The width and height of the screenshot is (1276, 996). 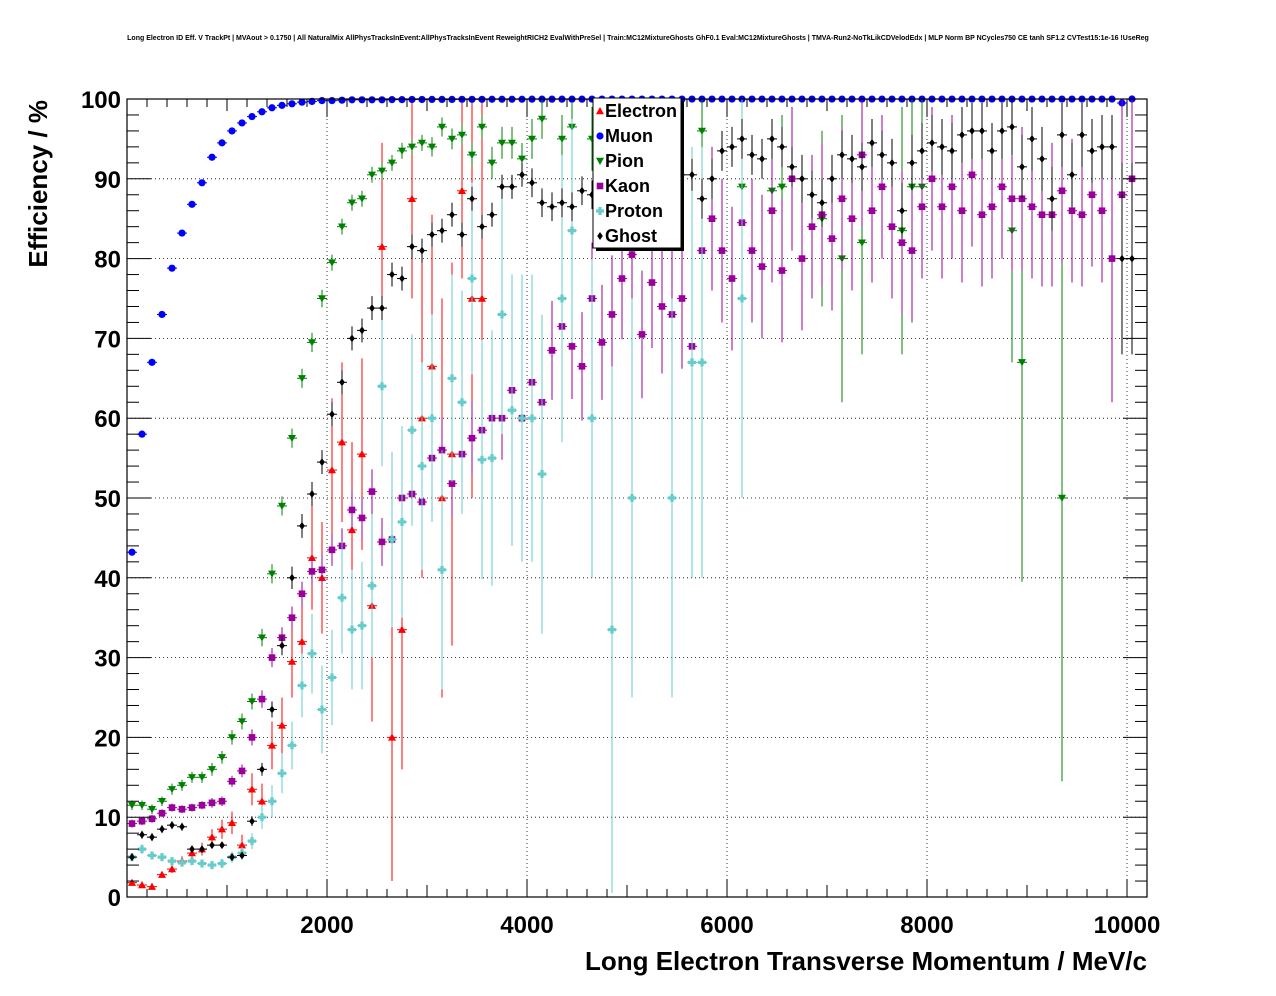 What do you see at coordinates (107, 818) in the screenshot?
I see `y-tick-label: 10` at bounding box center [107, 818].